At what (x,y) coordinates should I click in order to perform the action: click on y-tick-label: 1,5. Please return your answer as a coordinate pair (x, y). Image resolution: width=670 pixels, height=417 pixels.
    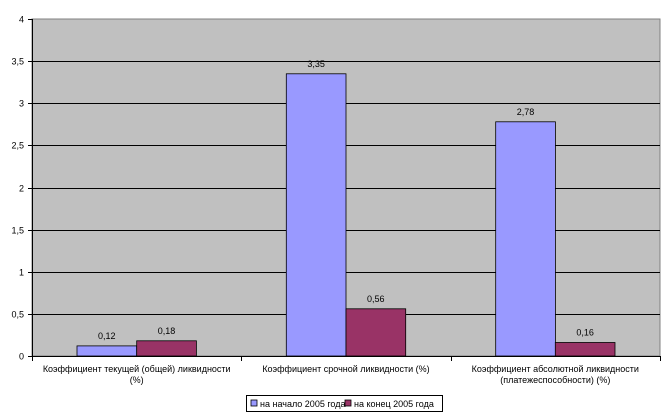
    Looking at the image, I should click on (17, 231).